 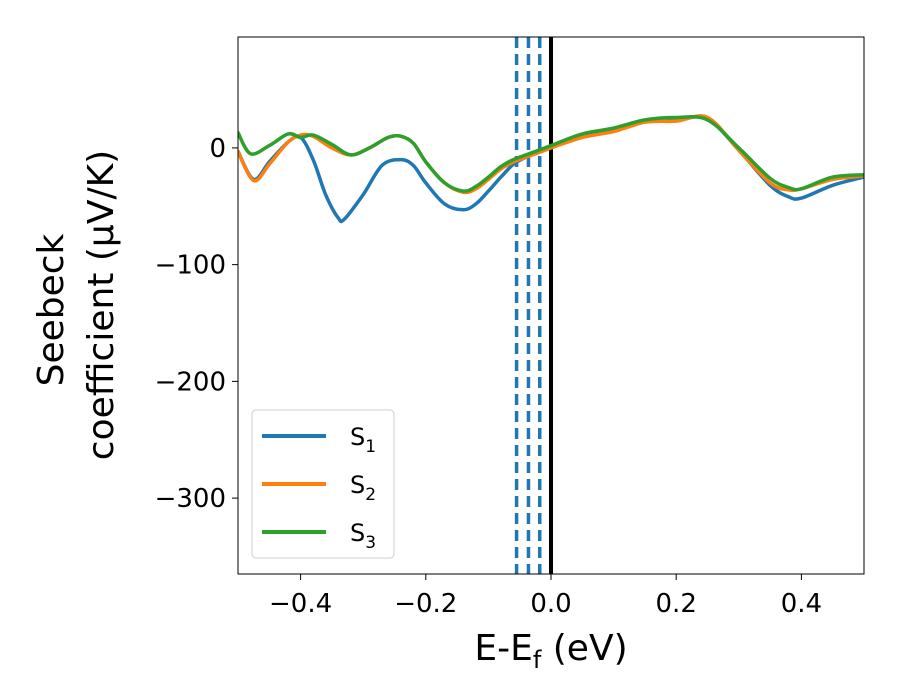 I want to click on legend-label-s3: S3, so click(x=363, y=536).